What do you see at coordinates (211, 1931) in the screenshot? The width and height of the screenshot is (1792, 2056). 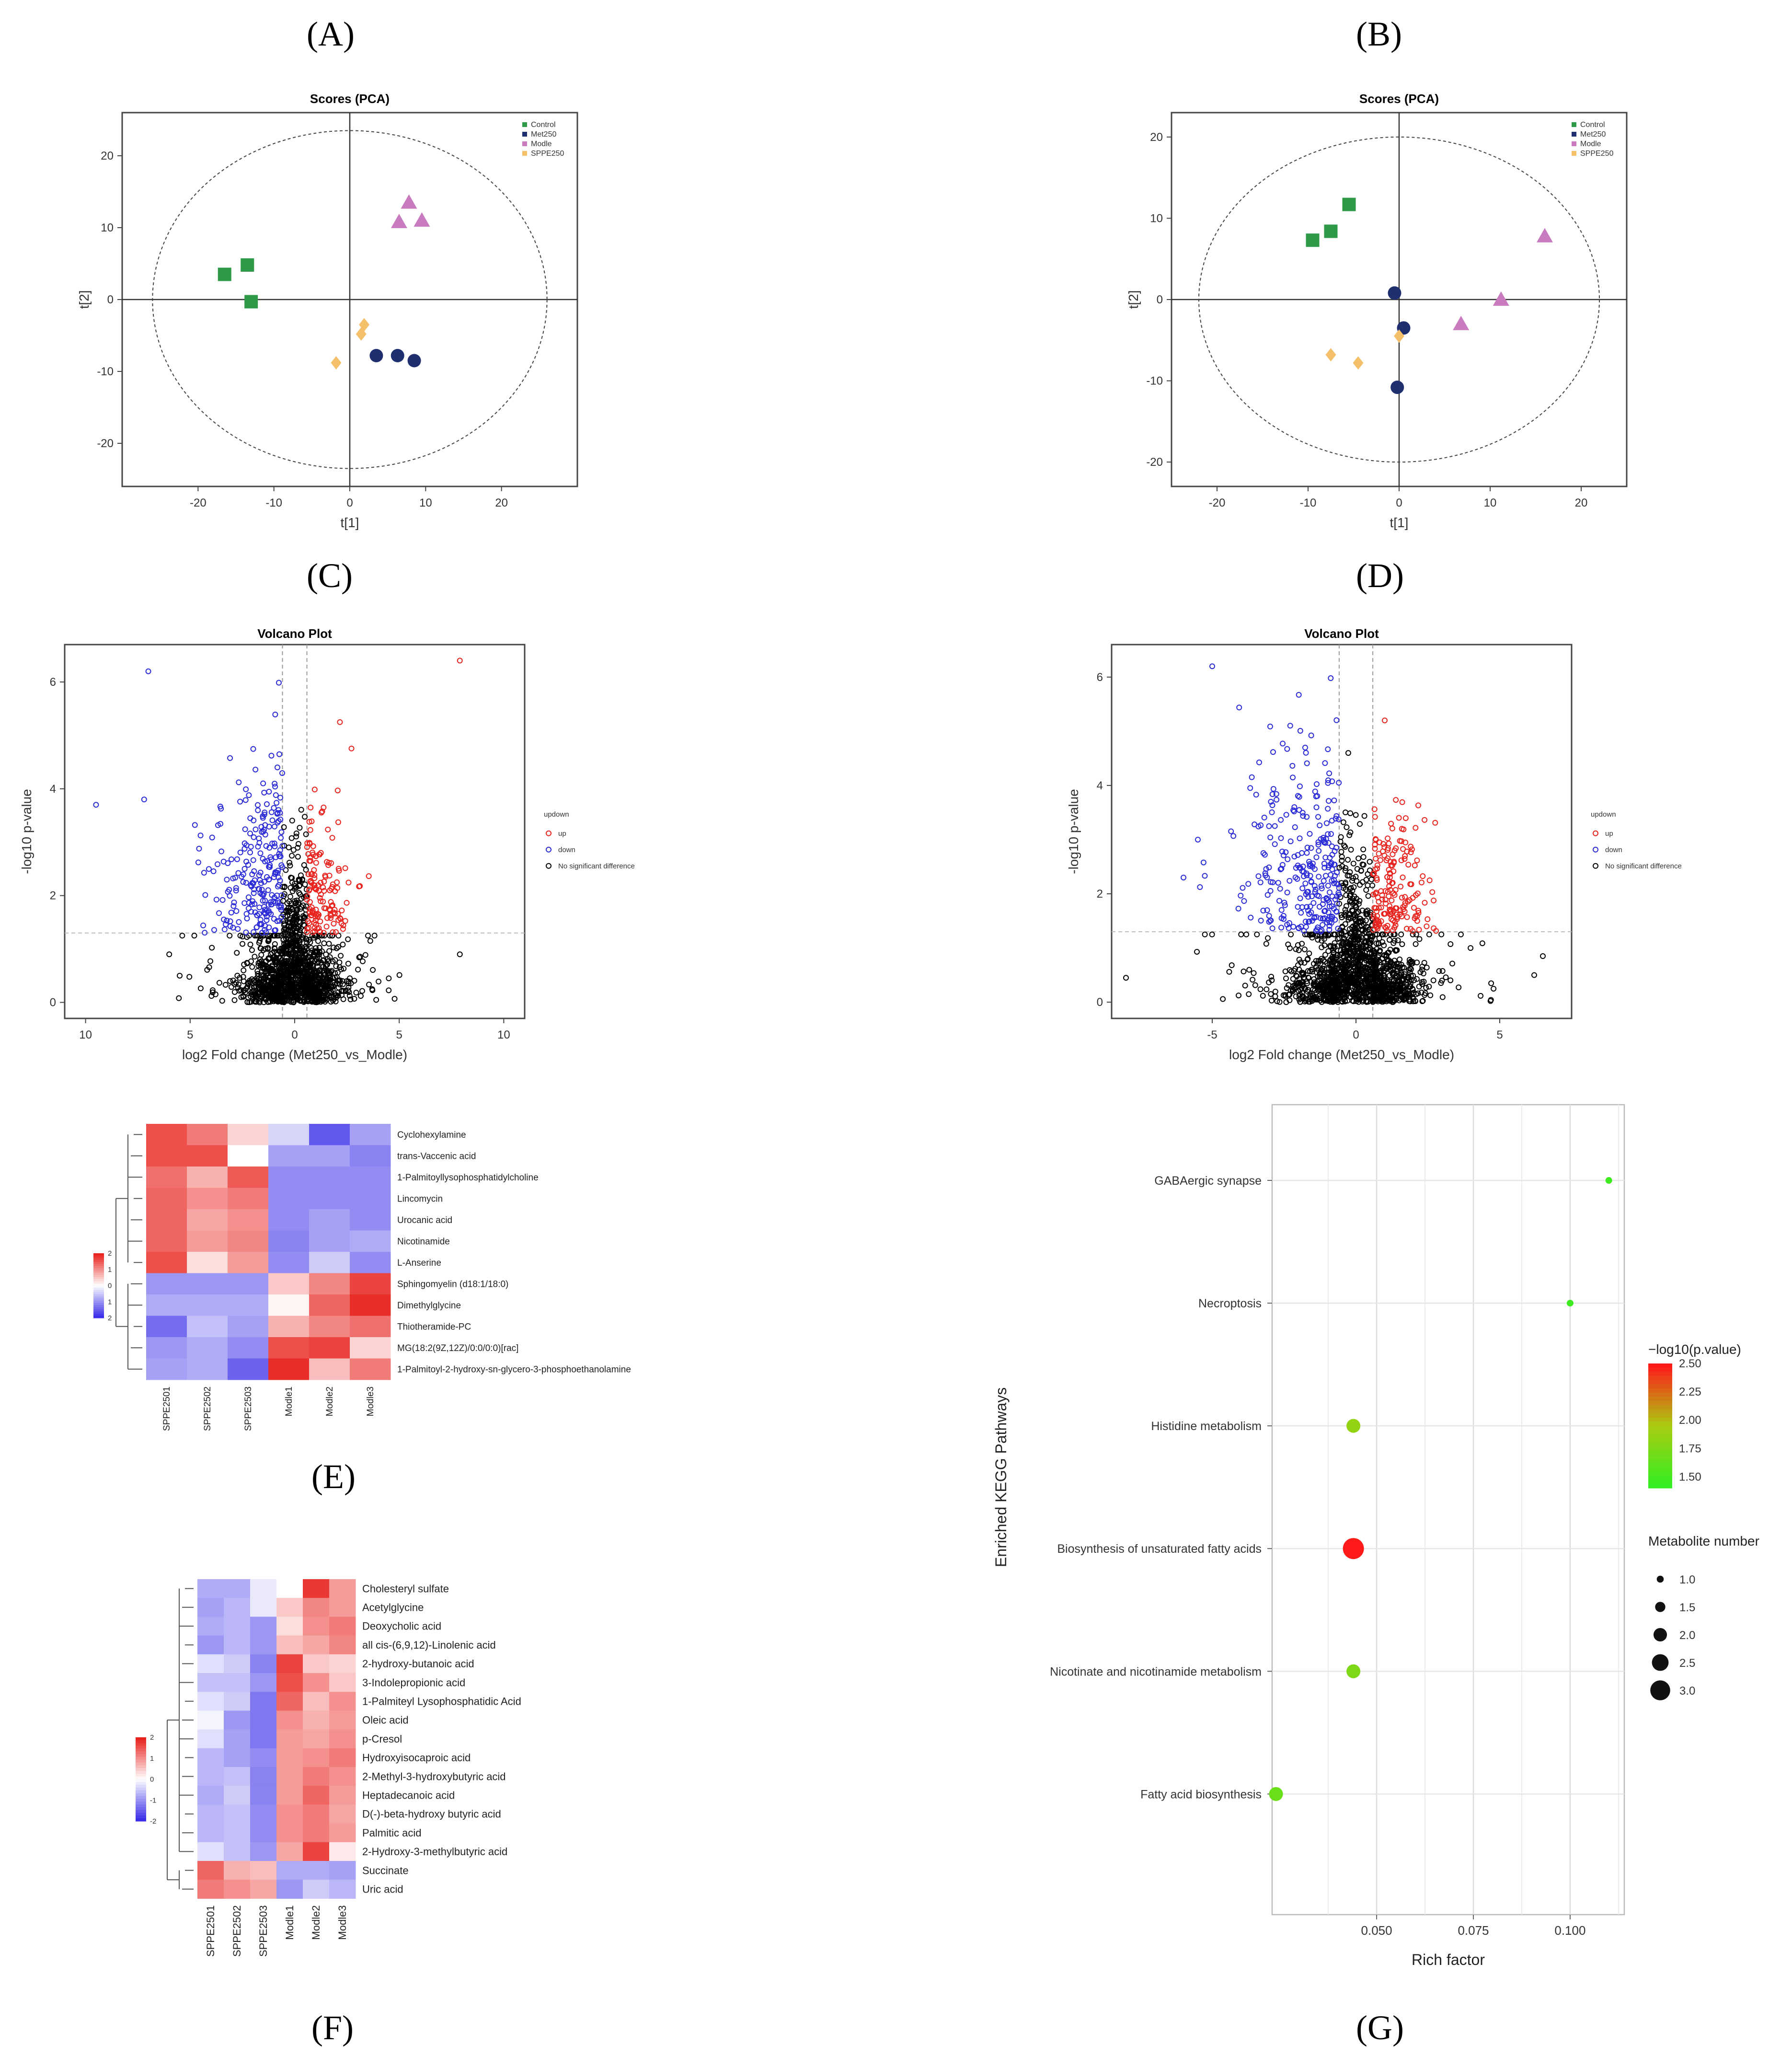 I see `column-label: SPPE2501` at bounding box center [211, 1931].